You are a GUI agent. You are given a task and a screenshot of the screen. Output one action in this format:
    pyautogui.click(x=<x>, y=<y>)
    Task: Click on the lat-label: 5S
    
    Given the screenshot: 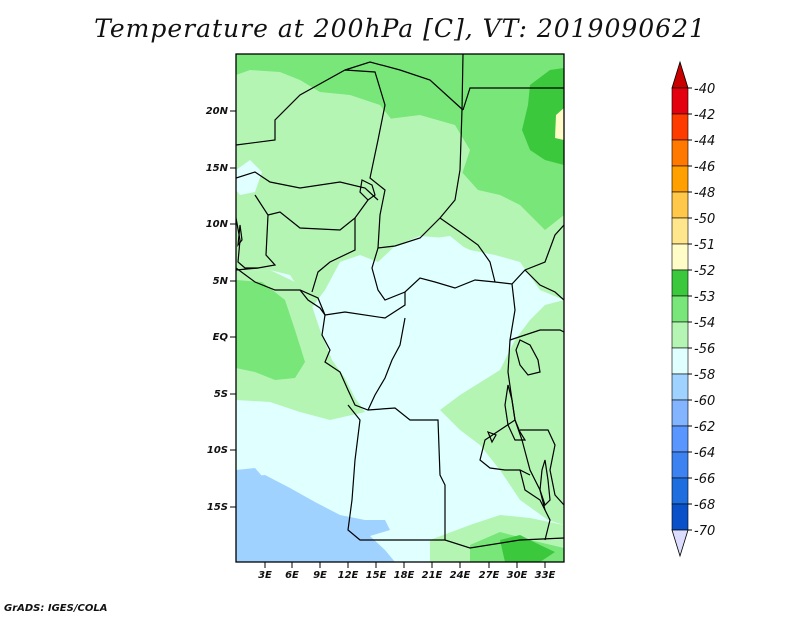 What is the action you would take?
    pyautogui.click(x=221, y=394)
    